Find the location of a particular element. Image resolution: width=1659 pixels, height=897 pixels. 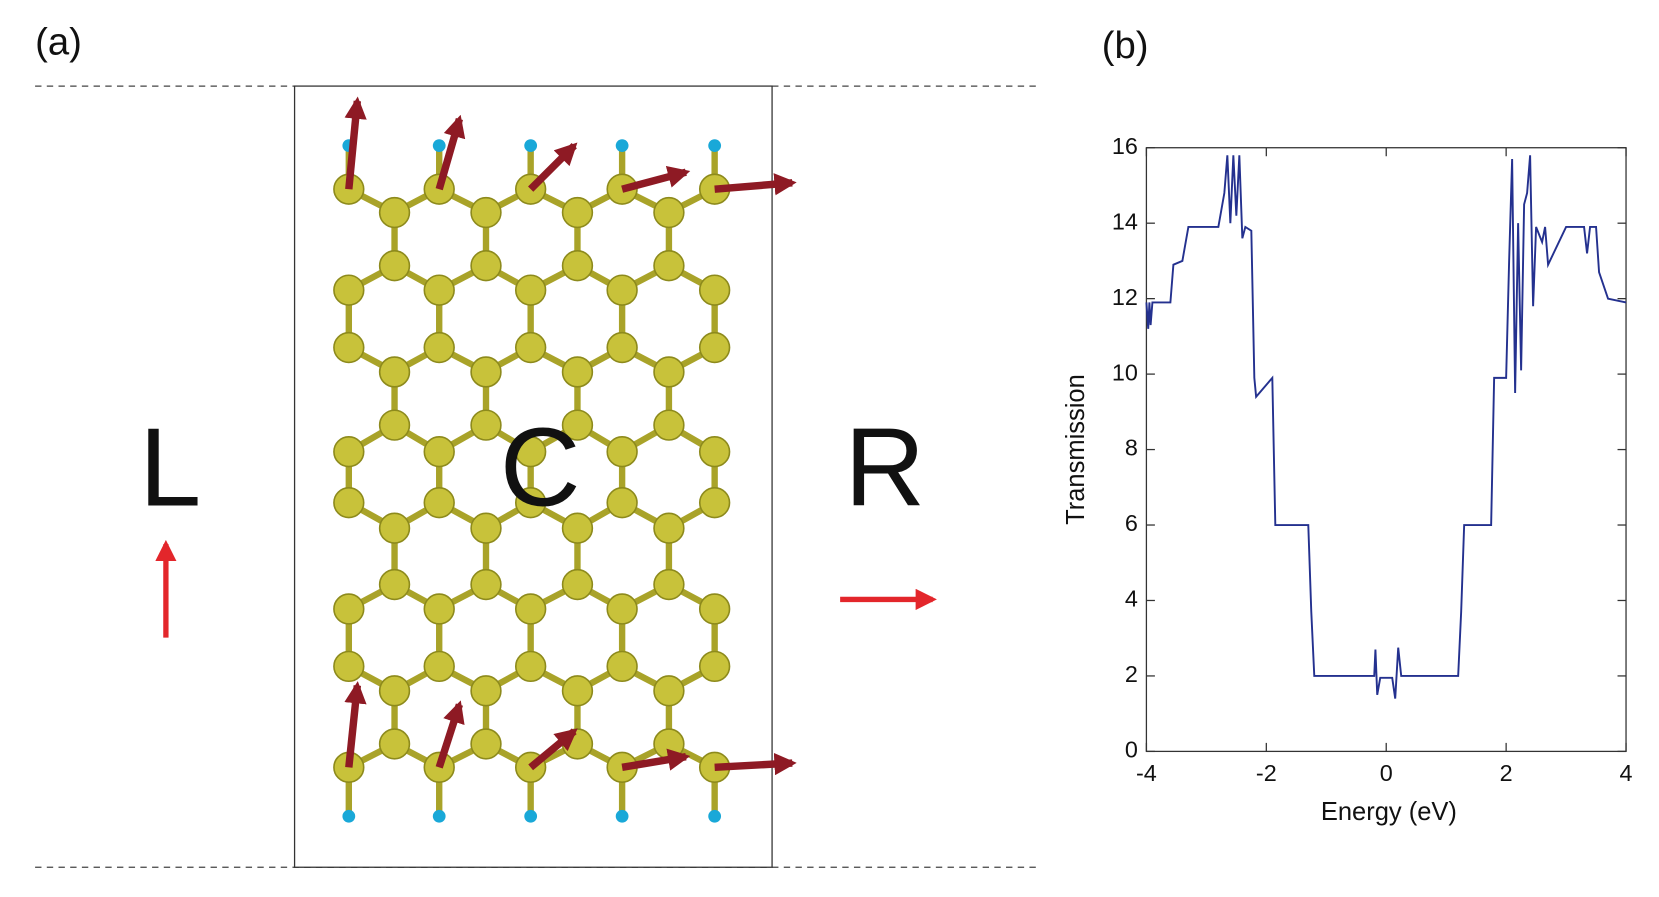

x-tick-label: 4 is located at coordinates (1626, 773).